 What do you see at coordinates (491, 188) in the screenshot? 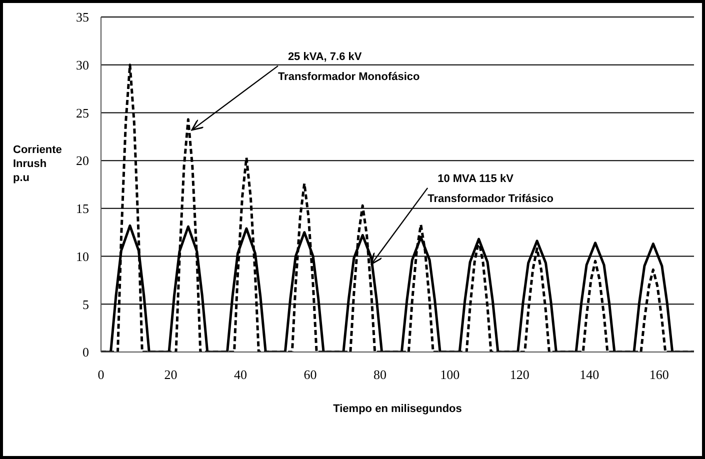
I see `annotation: 10 MVA 115 kV Transformador Trifásico` at bounding box center [491, 188].